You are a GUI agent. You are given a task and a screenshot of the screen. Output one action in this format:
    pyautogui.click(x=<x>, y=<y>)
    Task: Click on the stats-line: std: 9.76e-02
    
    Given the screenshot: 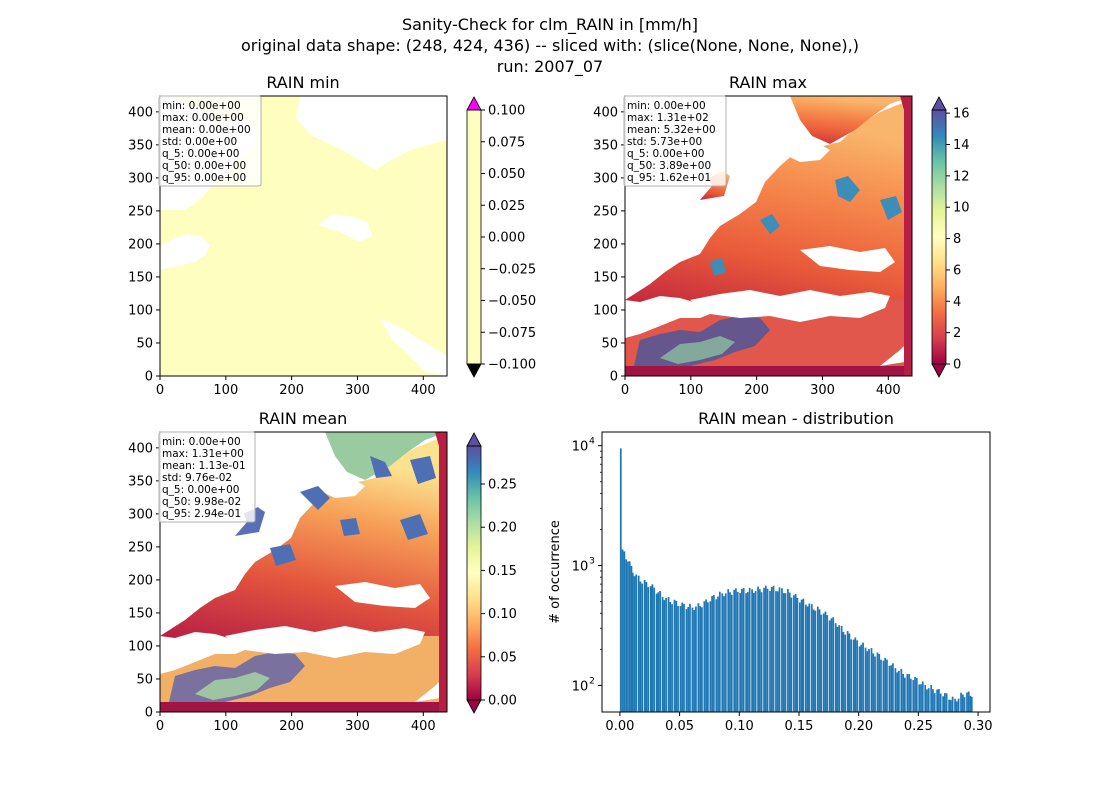 What is the action you would take?
    pyautogui.click(x=197, y=478)
    